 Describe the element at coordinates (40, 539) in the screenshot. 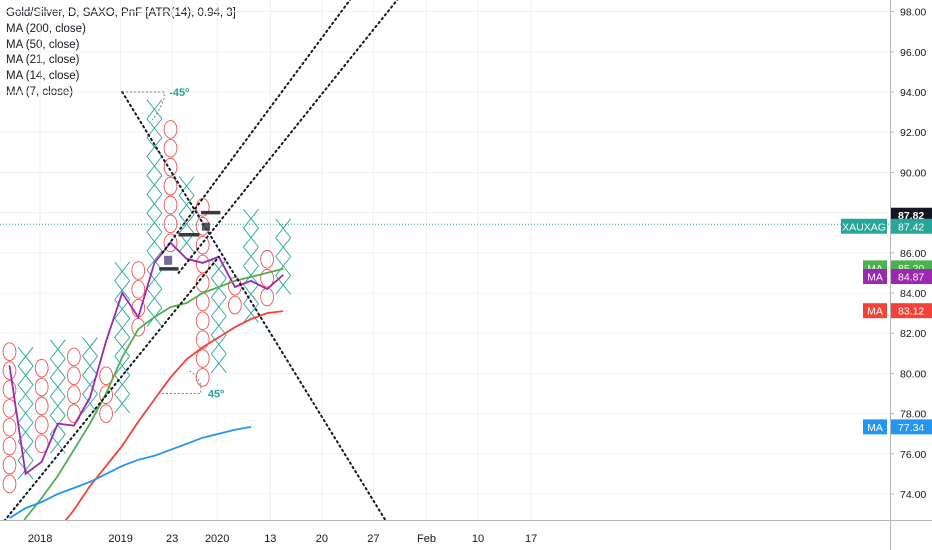

I see `x-tick-label: 2018` at that location.